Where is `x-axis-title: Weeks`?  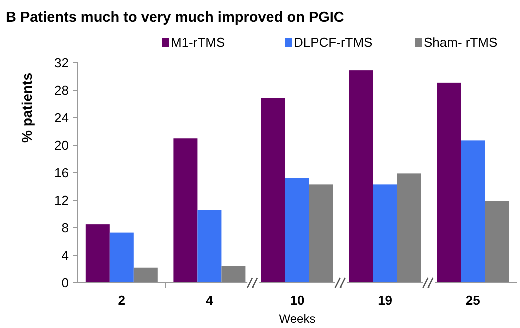 x-axis-title: Weeks is located at coordinates (297, 319).